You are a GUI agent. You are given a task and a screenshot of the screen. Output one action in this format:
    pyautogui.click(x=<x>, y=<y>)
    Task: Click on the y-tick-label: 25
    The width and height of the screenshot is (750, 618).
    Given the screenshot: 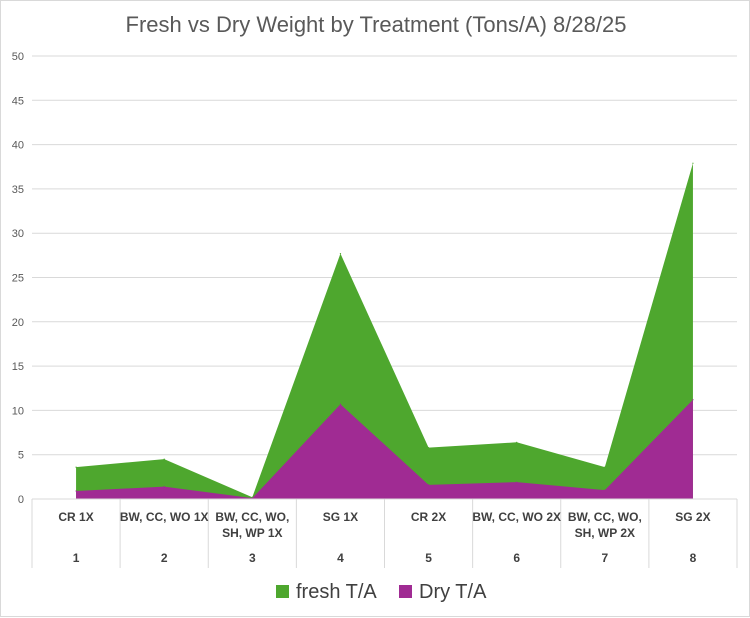 What is the action you would take?
    pyautogui.click(x=18, y=279)
    